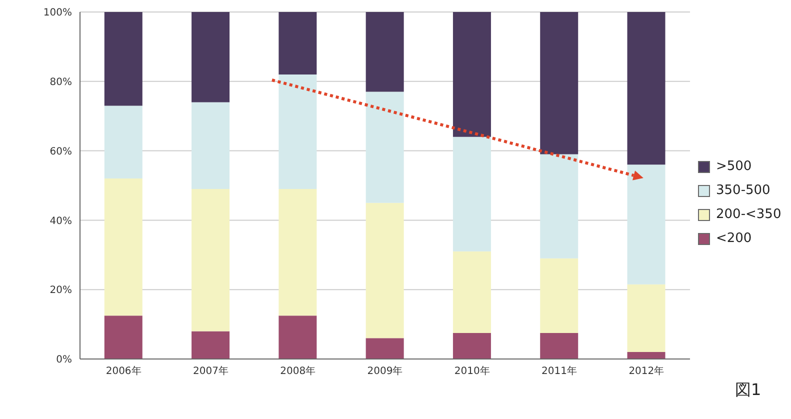 The height and width of the screenshot is (419, 791). Describe the element at coordinates (298, 371) in the screenshot. I see `x-tick-label: 2008年` at that location.